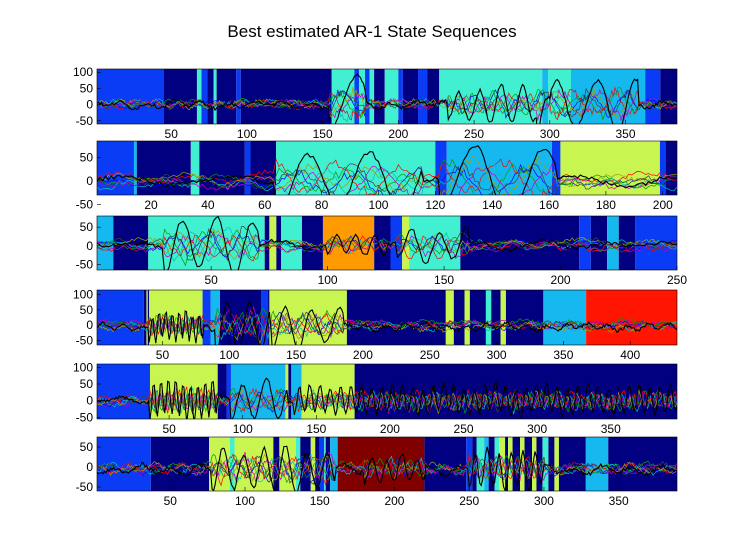  Describe the element at coordinates (151, 205) in the screenshot. I see `x-tick-label: 20` at that location.